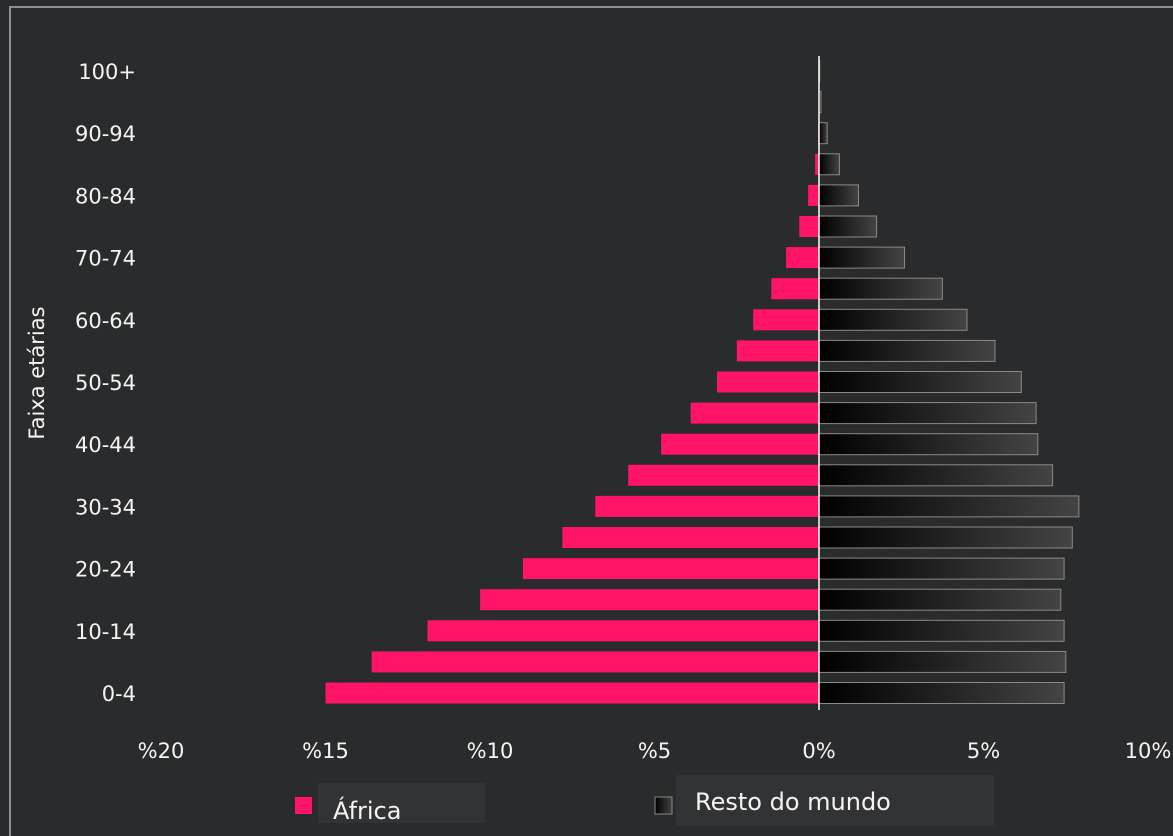  Describe the element at coordinates (105, 134) in the screenshot. I see `y-tick-90-94: 90-94` at that location.